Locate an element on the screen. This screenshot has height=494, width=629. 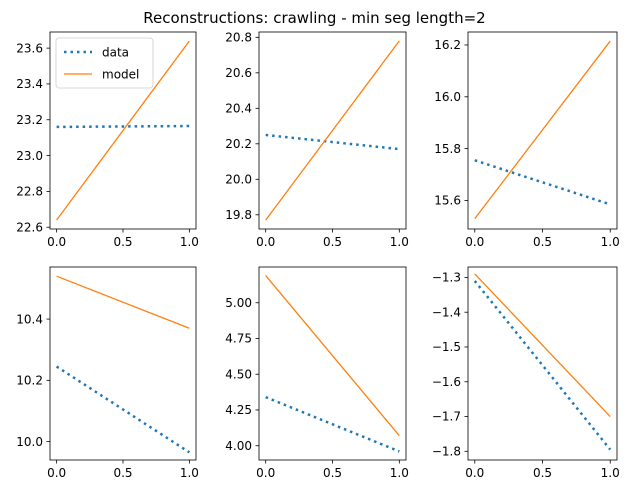
y-tick-label: 4.75 is located at coordinates (238, 339).